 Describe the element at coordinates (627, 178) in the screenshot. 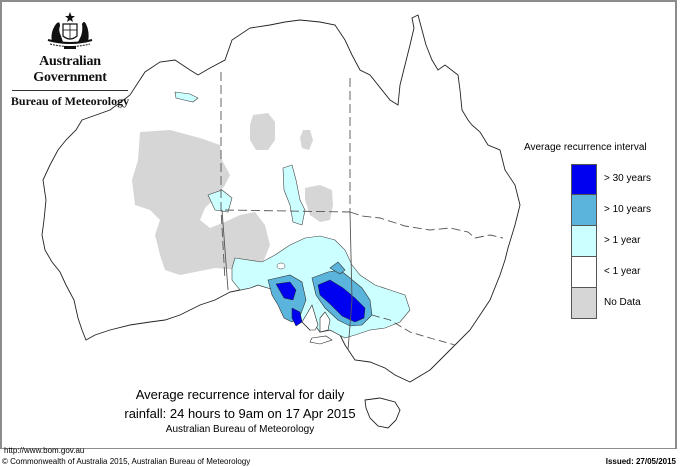

I see `legend-label: > 30 years` at that location.